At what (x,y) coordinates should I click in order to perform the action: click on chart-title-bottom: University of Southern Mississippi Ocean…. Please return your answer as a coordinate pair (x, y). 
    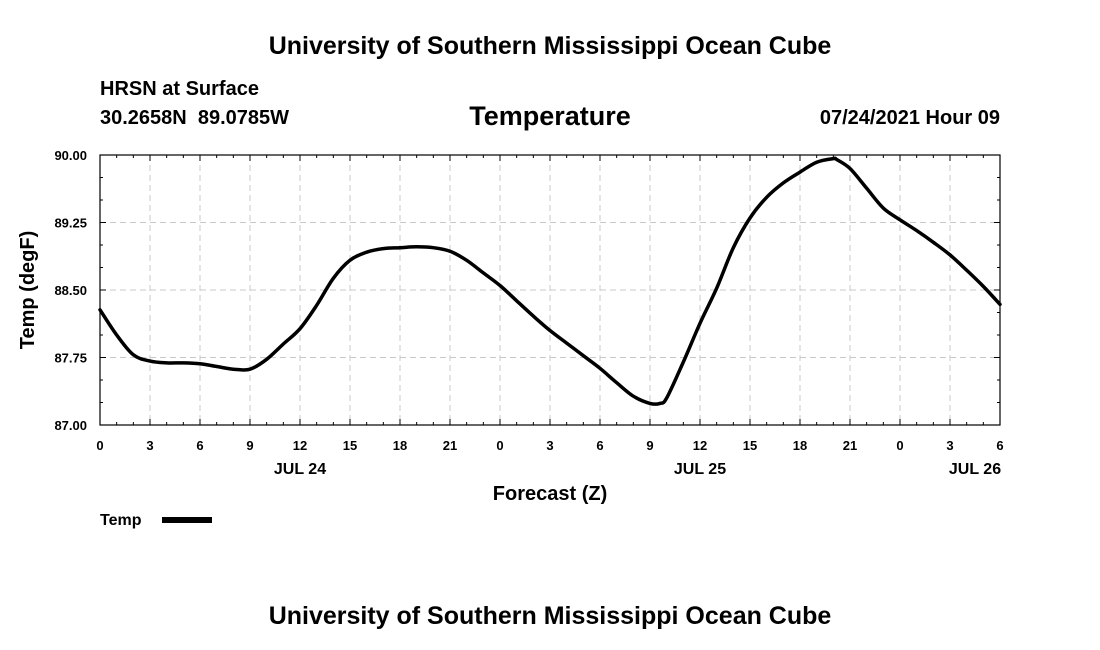
    Looking at the image, I should click on (550, 616).